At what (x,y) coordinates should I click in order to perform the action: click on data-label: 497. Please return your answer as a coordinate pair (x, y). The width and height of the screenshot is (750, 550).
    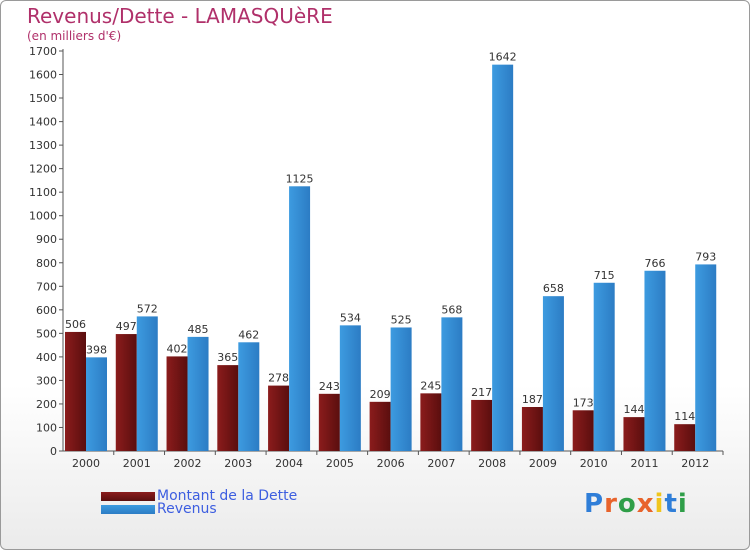
    Looking at the image, I should click on (126, 326).